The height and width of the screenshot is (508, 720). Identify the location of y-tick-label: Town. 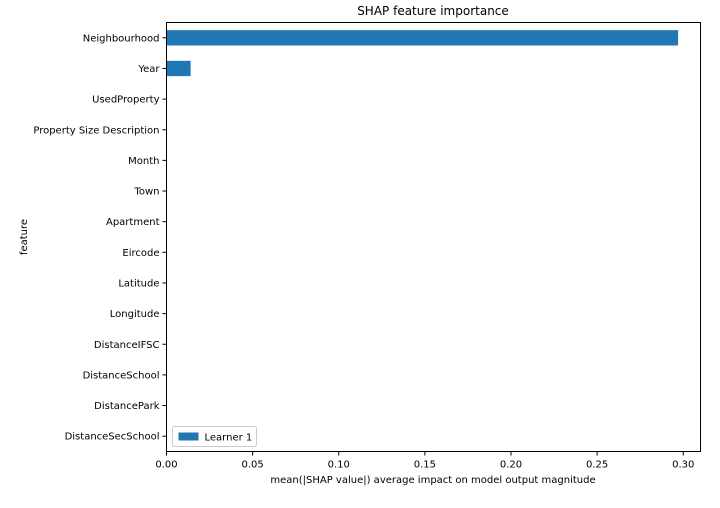
(146, 192).